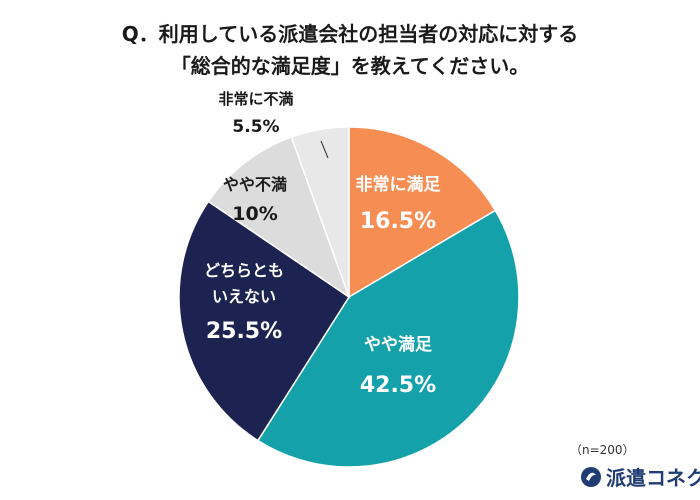  What do you see at coordinates (324, 149) in the screenshot?
I see `leader-line-very-dissatisfied` at bounding box center [324, 149].